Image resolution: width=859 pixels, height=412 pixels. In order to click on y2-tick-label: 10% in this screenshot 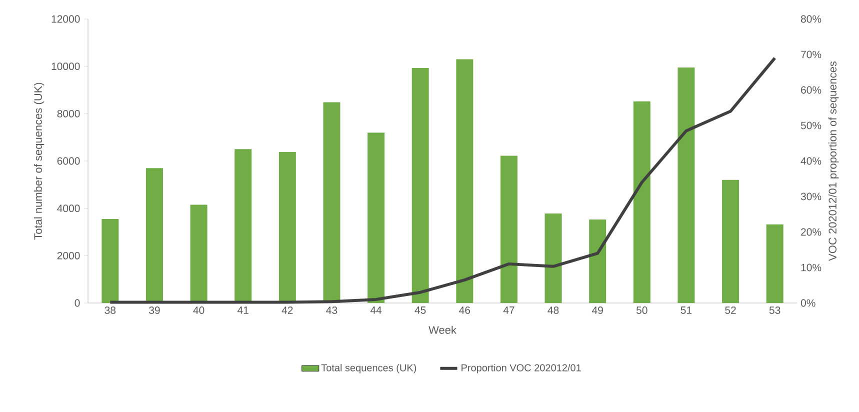, I will do `click(811, 268)`.